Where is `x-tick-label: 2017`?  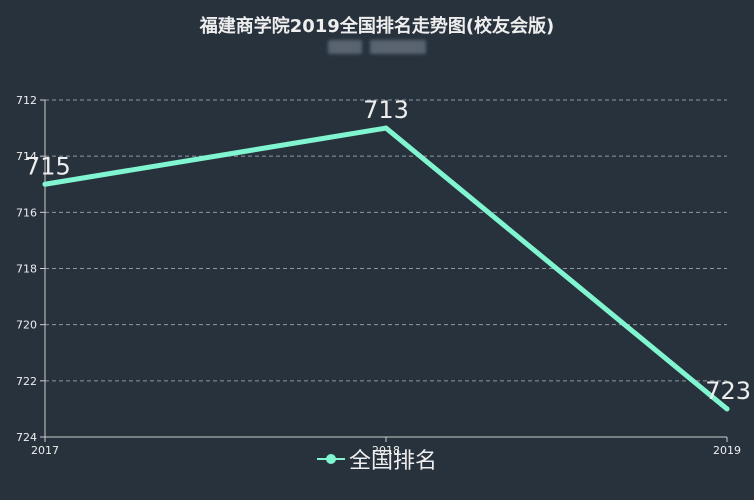
x-tick-label: 2017 is located at coordinates (45, 450).